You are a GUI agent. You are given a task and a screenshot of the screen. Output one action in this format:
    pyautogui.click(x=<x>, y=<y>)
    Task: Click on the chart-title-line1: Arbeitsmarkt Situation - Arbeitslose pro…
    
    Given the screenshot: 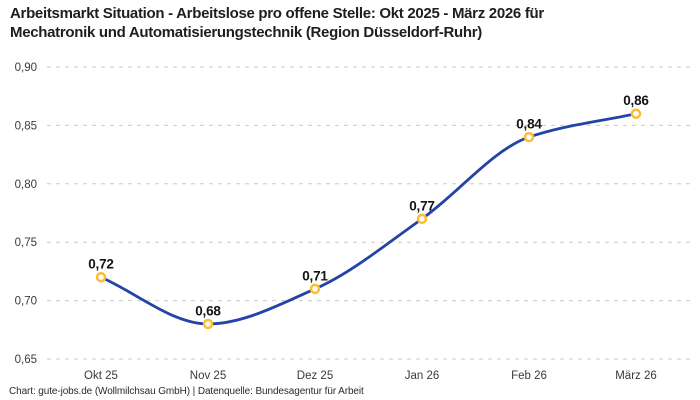 What is the action you would take?
    pyautogui.click(x=277, y=13)
    